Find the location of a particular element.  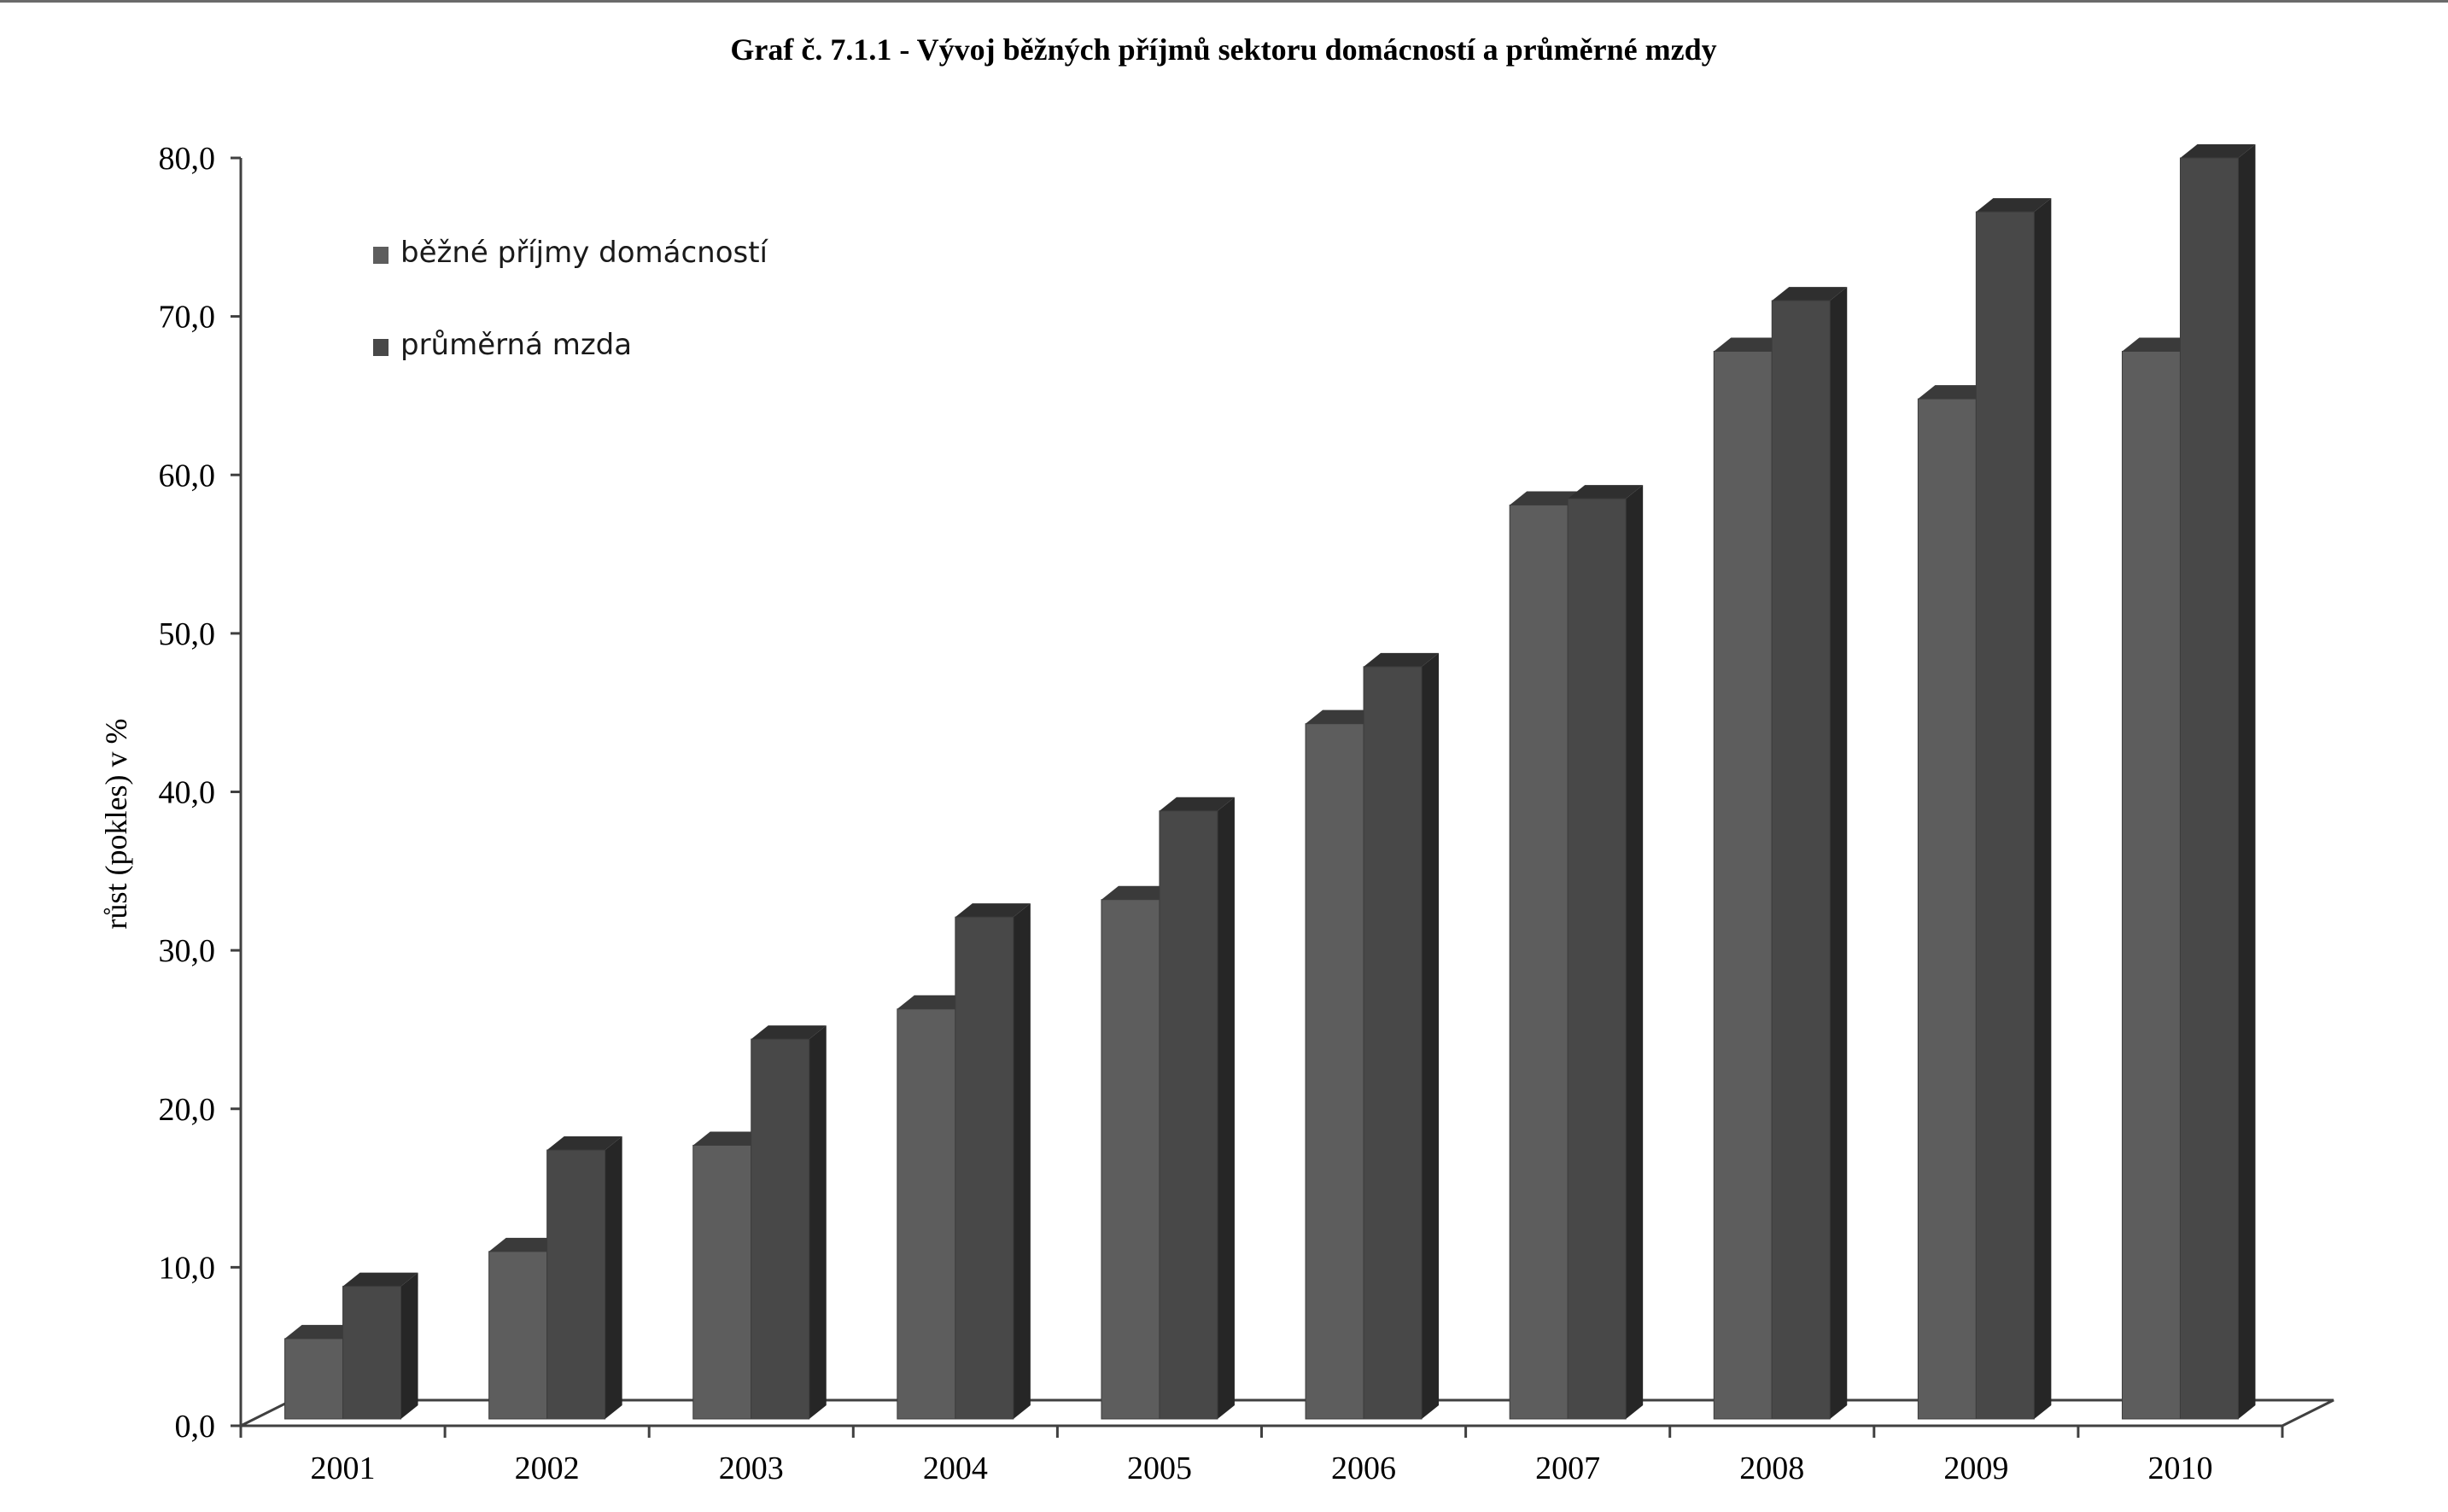

x-tick-label: 2002 is located at coordinates (547, 1468).